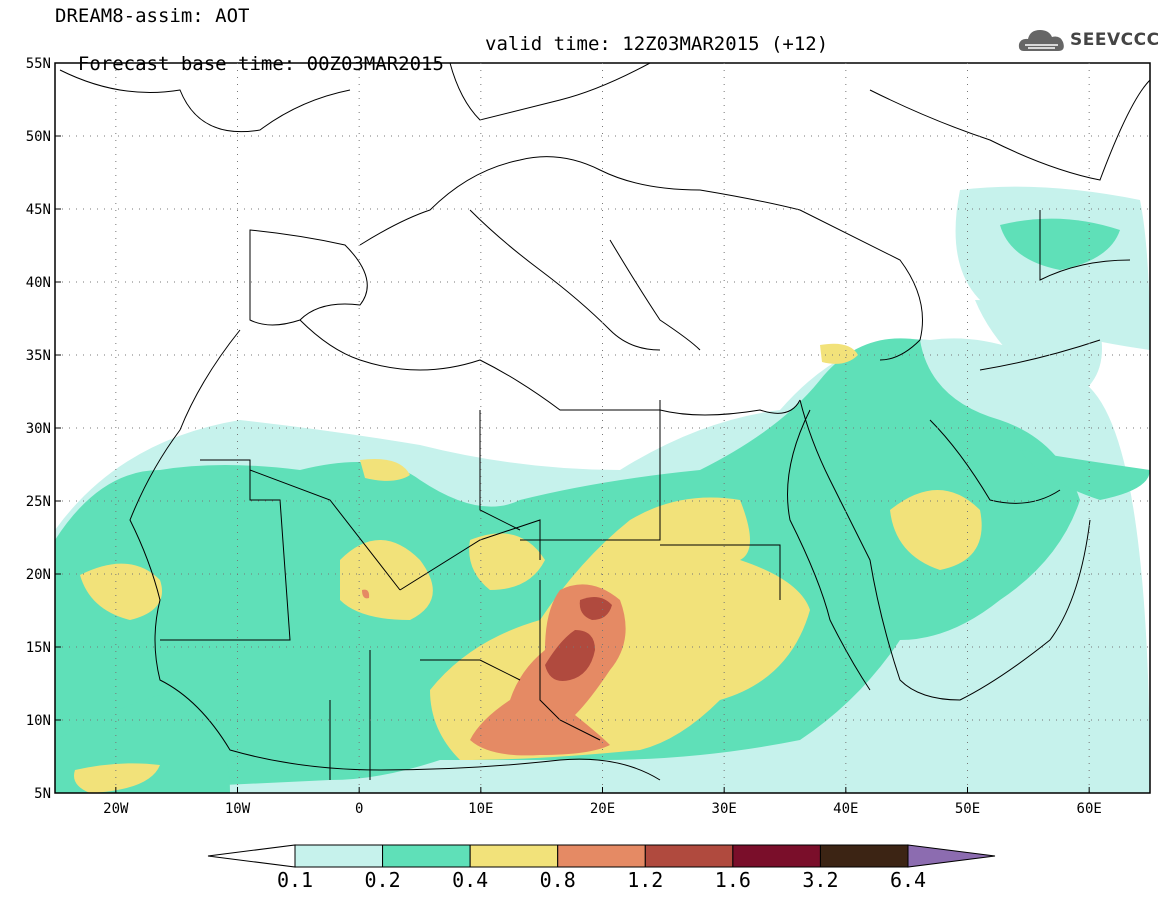 The height and width of the screenshot is (905, 1165). Describe the element at coordinates (908, 880) in the screenshot. I see `colorbar-label: 6.4` at that location.